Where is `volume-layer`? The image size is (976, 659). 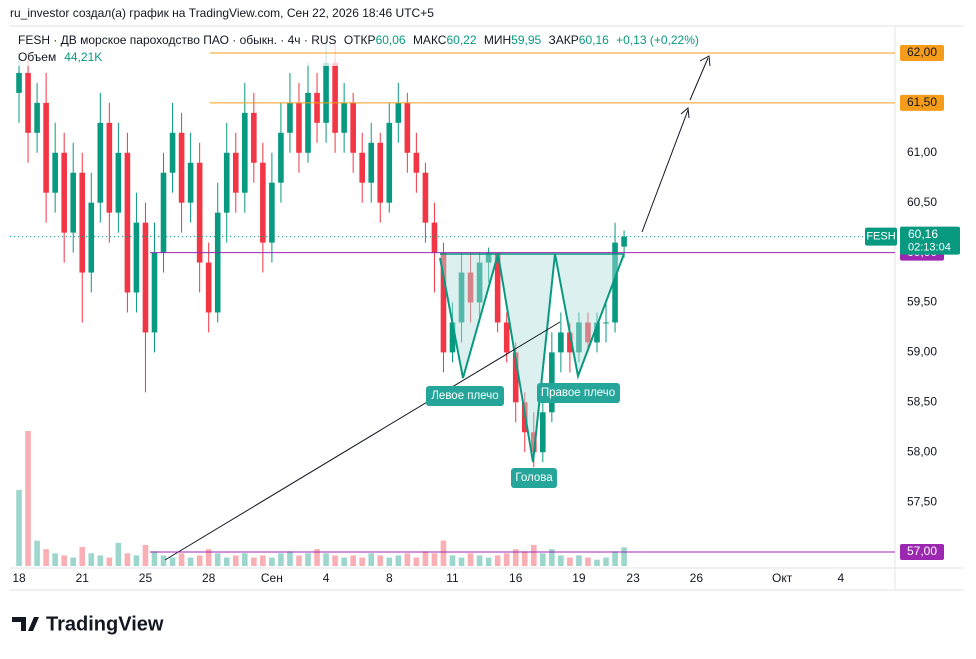 volume-layer is located at coordinates (321, 498).